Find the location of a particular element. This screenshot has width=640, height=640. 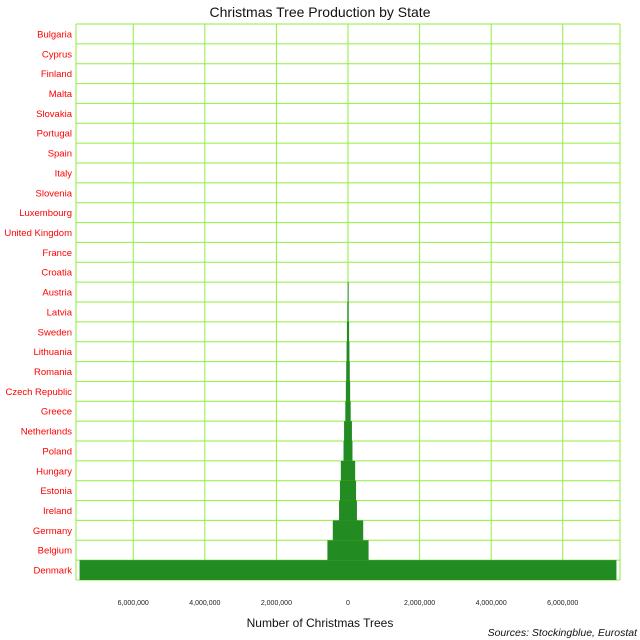

bar-romania is located at coordinates (348, 371).